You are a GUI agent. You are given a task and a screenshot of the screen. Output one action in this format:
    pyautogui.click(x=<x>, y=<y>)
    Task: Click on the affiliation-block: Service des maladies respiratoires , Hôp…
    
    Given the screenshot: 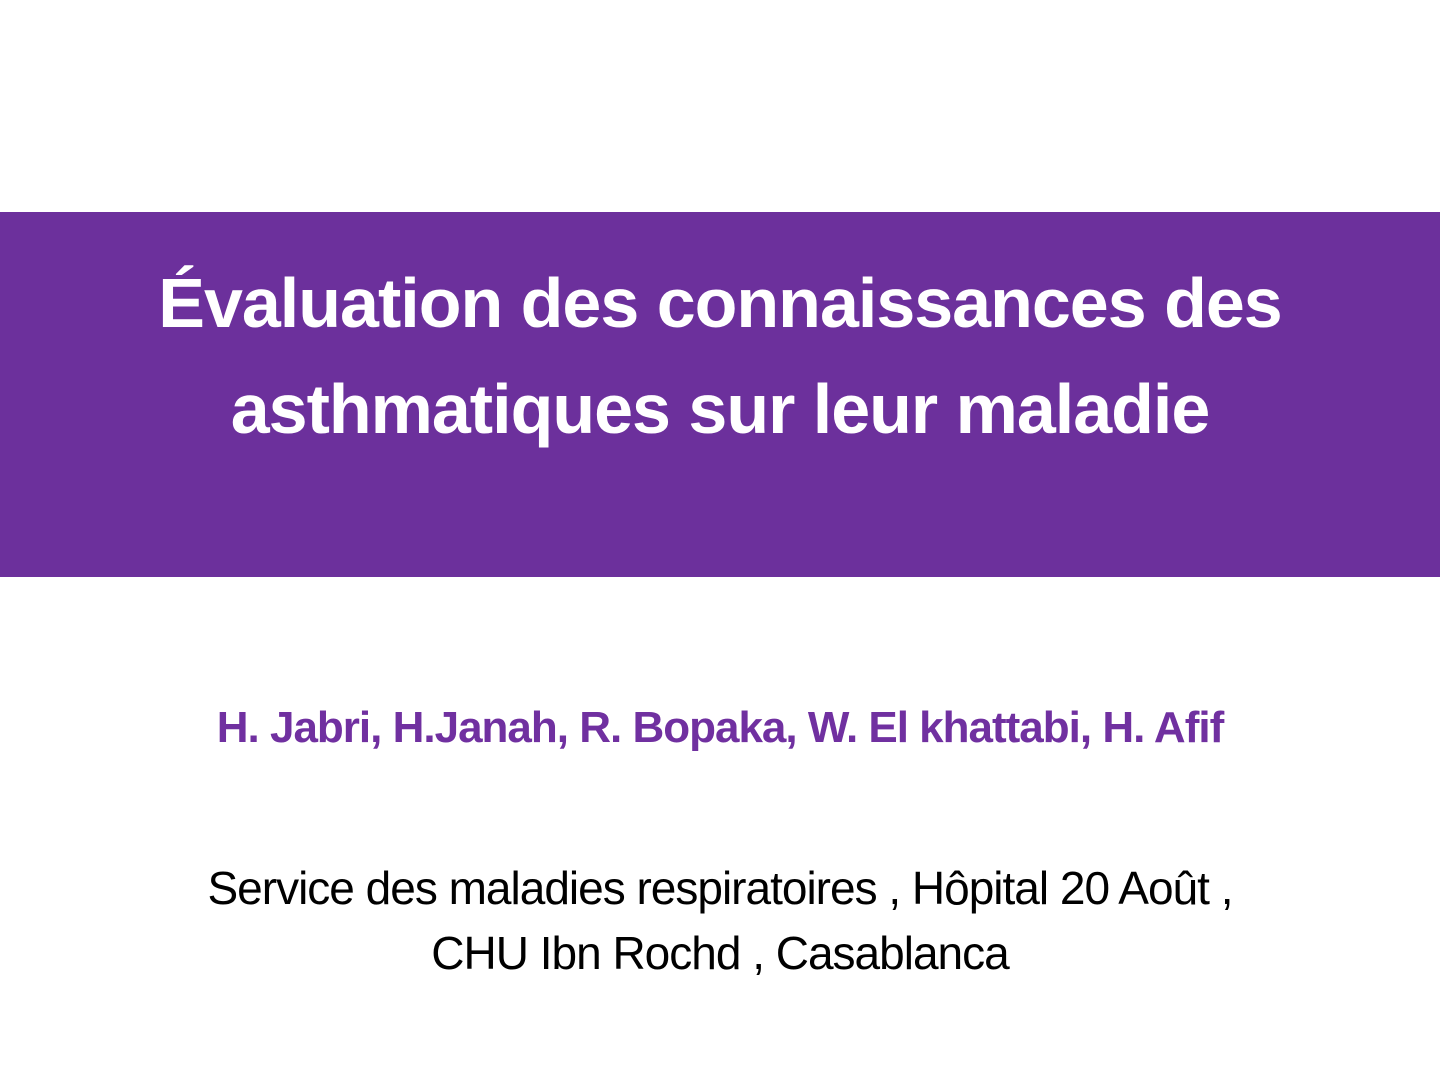 What is the action you would take?
    pyautogui.click(x=720, y=921)
    